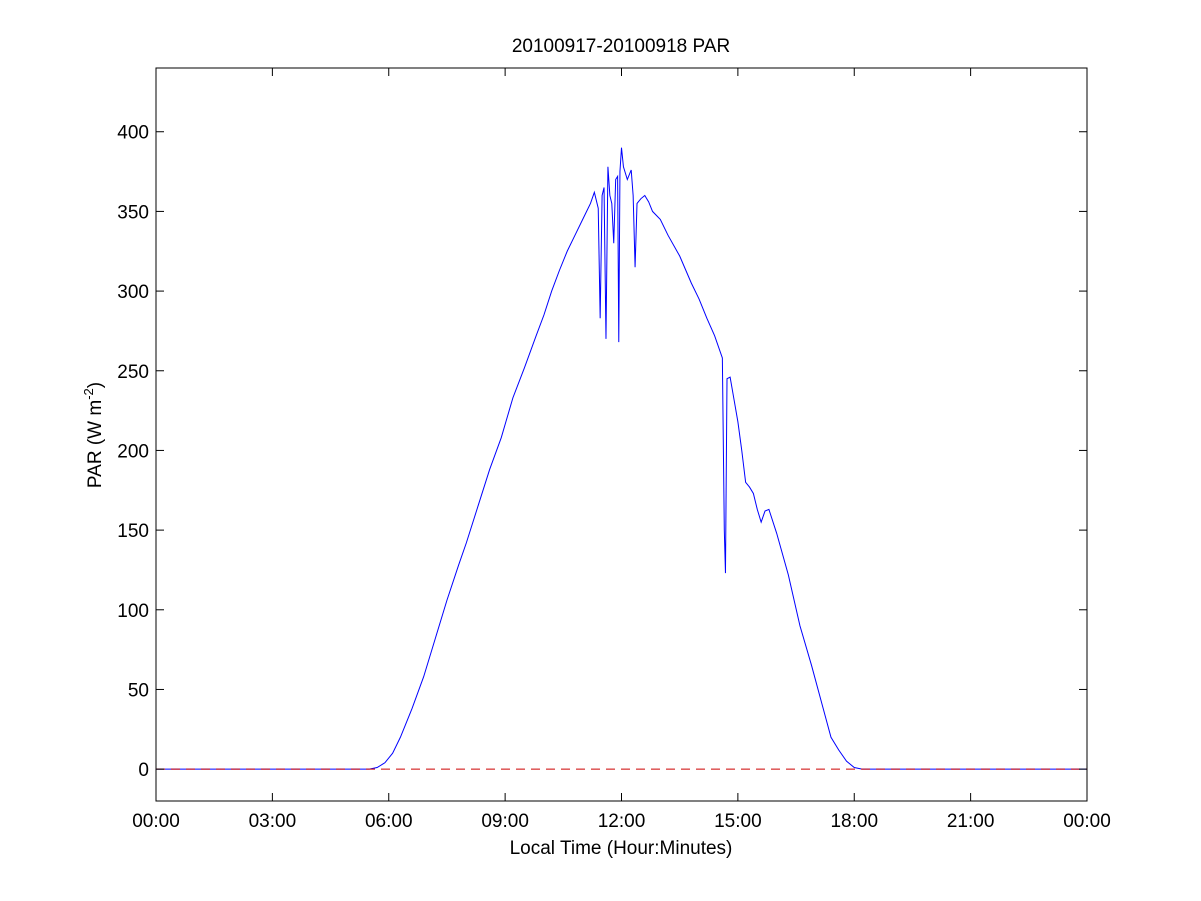 This screenshot has width=1201, height=901. What do you see at coordinates (133, 133) in the screenshot?
I see `y-tick-label: 400` at bounding box center [133, 133].